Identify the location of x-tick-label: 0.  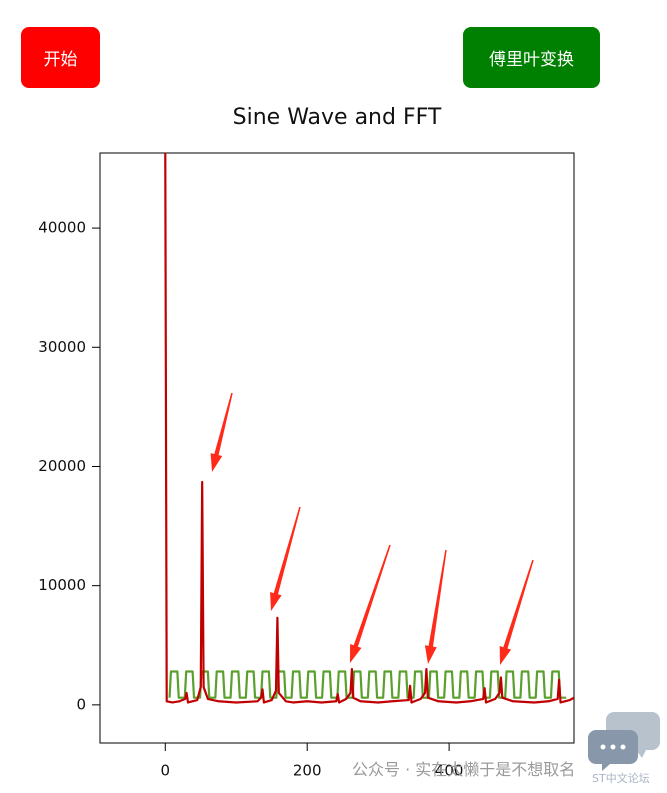
(166, 771).